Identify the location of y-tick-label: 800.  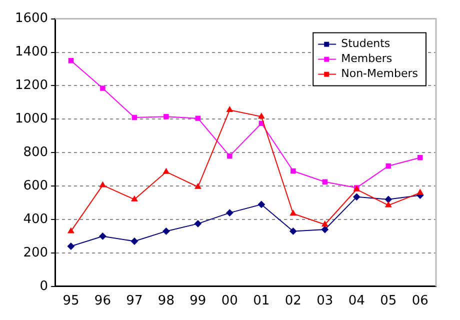
(35, 152).